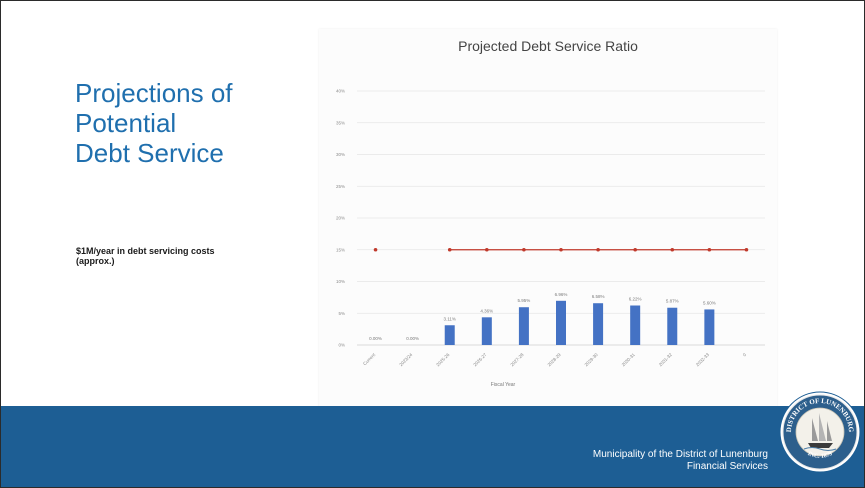 The image size is (865, 488). Describe the element at coordinates (154, 93) in the screenshot. I see `title-line: Projections of` at that location.